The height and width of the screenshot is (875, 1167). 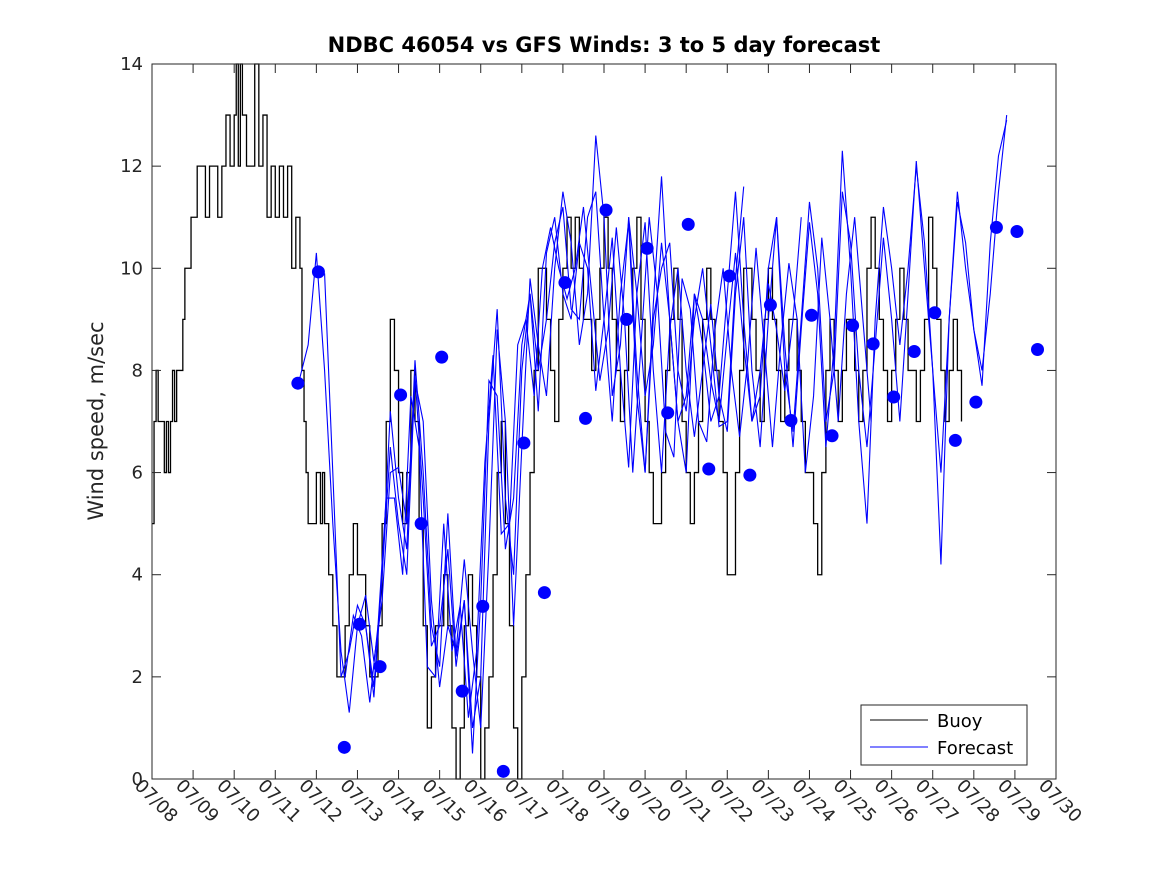 What do you see at coordinates (818, 294) in the screenshot?
I see `forecast-line` at bounding box center [818, 294].